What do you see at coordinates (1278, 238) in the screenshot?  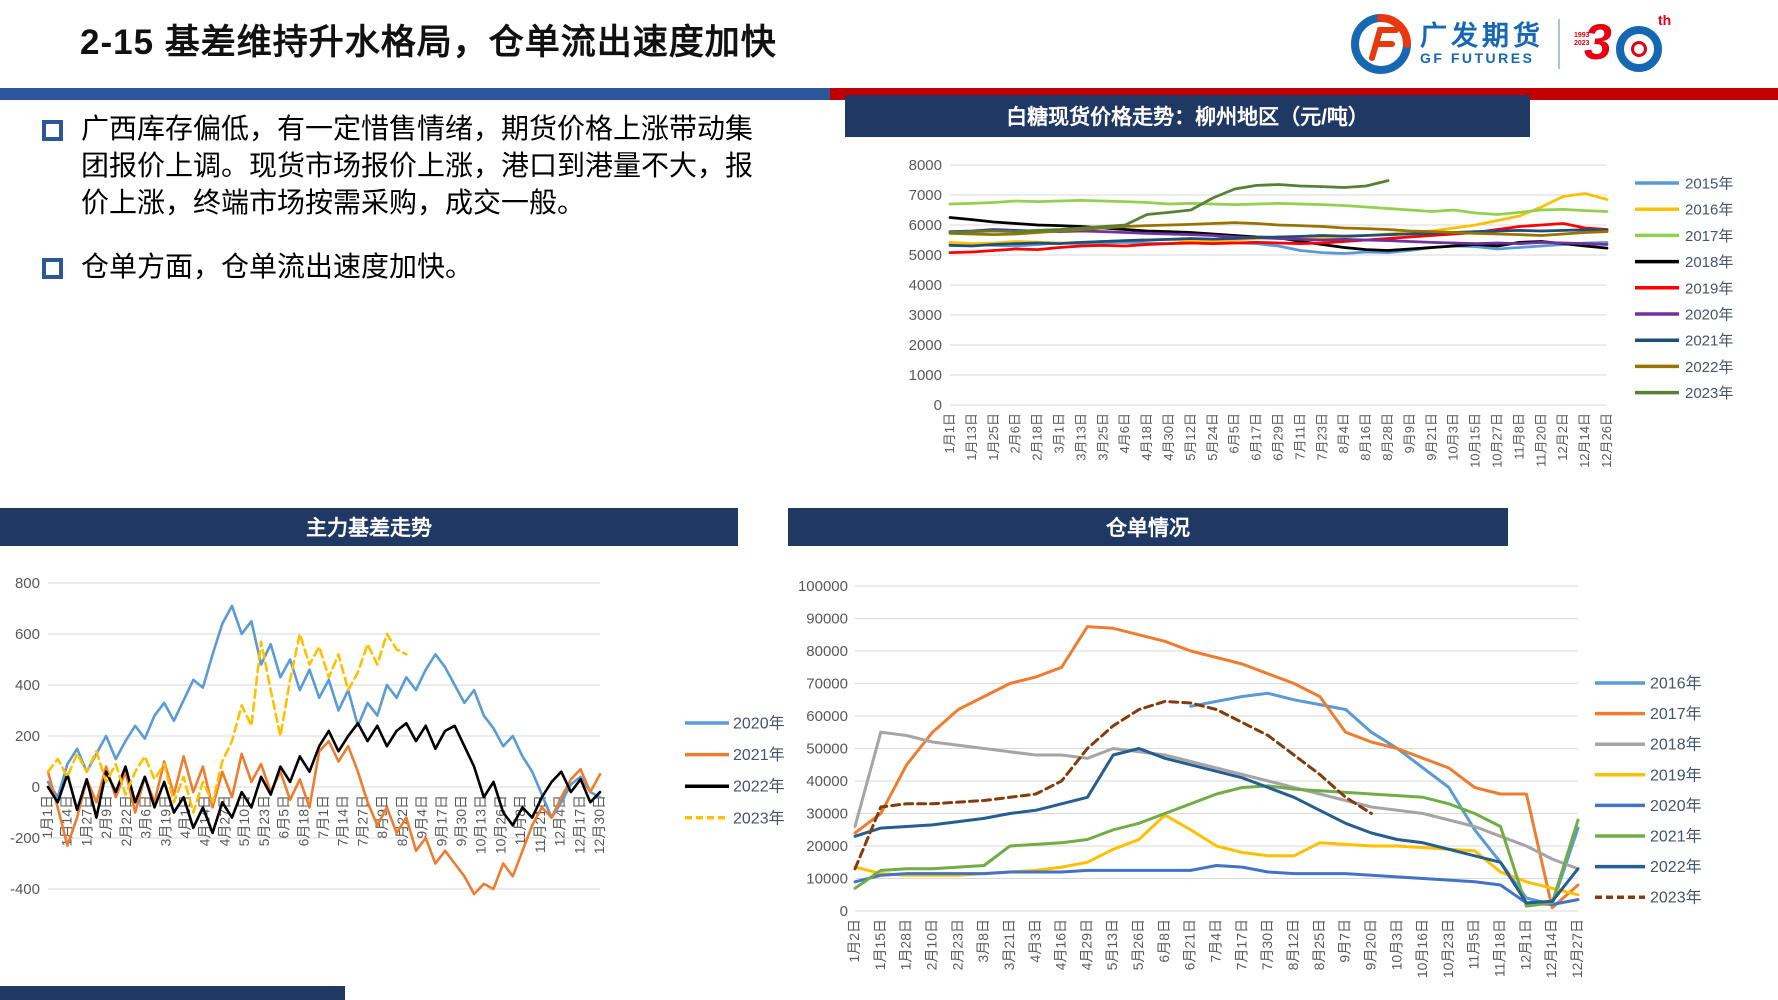 I see `series-2019年` at bounding box center [1278, 238].